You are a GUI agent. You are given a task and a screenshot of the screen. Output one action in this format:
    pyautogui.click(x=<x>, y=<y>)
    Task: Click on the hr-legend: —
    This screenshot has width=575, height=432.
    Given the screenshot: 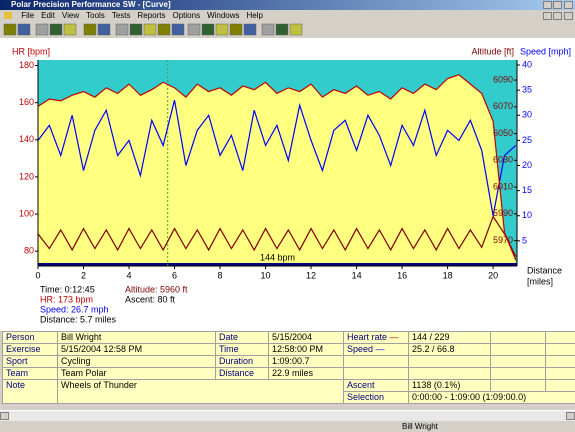 What is the action you would take?
    pyautogui.click(x=394, y=337)
    